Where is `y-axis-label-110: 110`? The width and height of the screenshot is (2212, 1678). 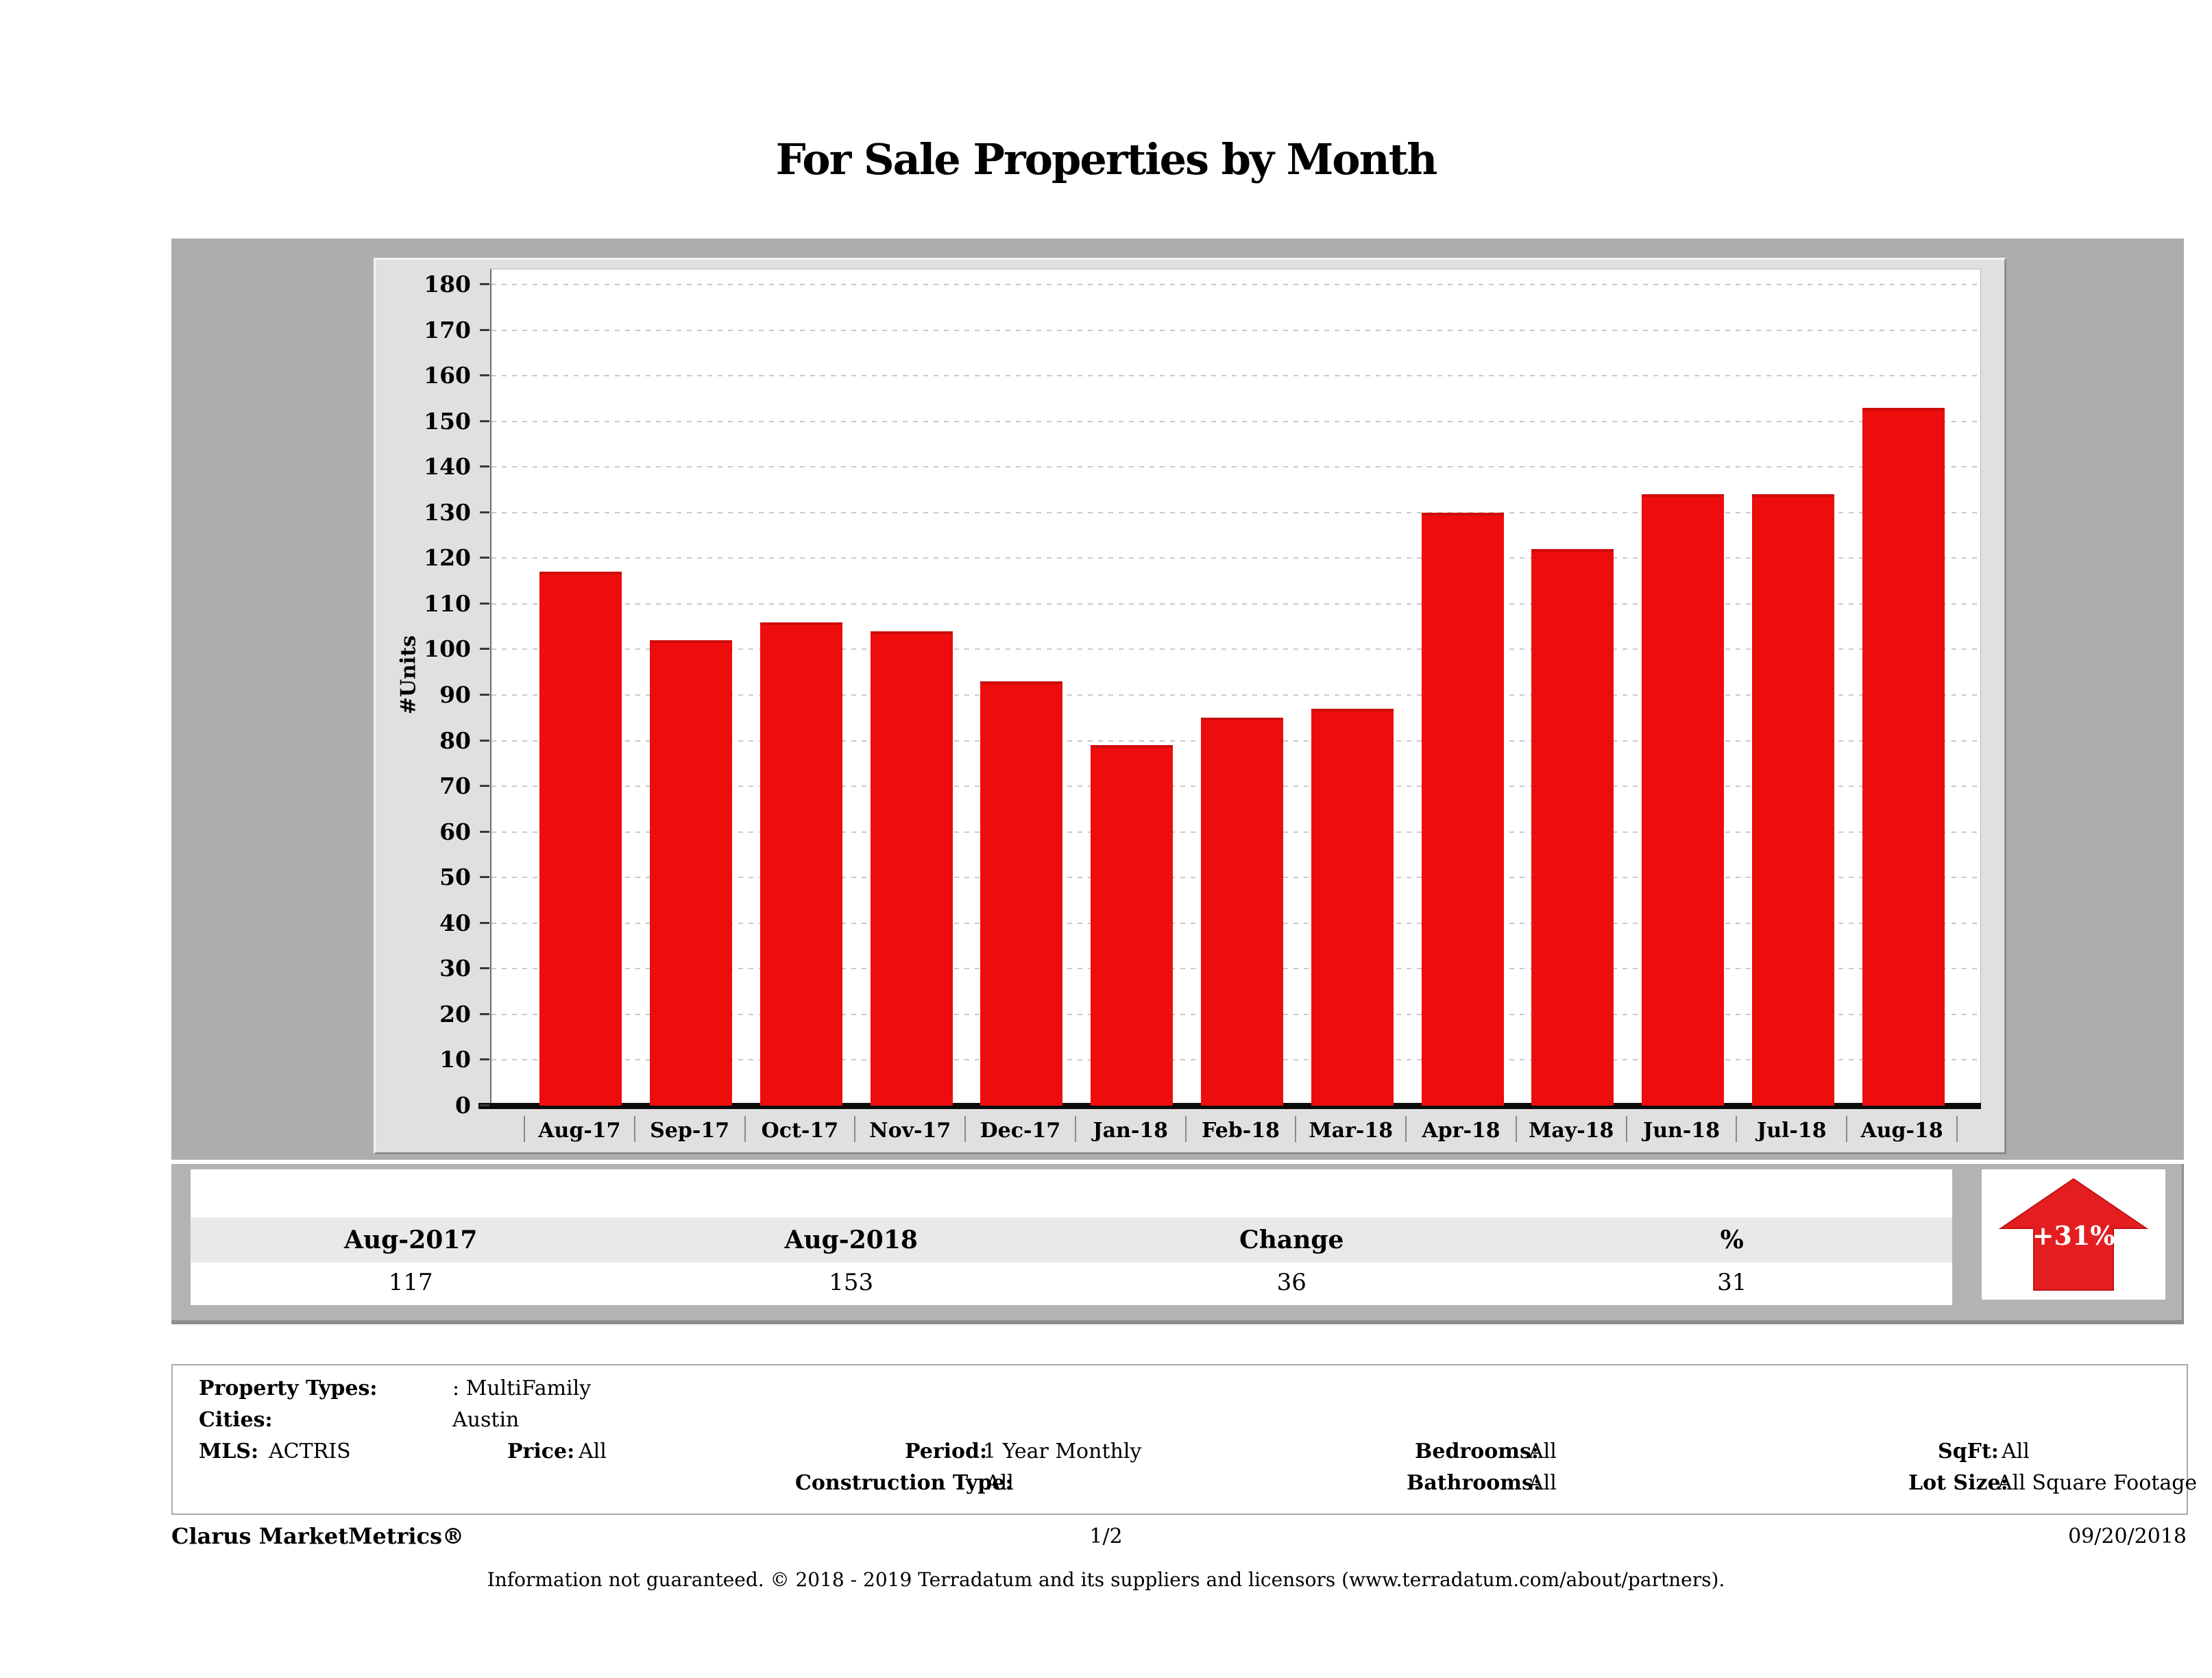
y-axis-label-110: 110 is located at coordinates (447, 603).